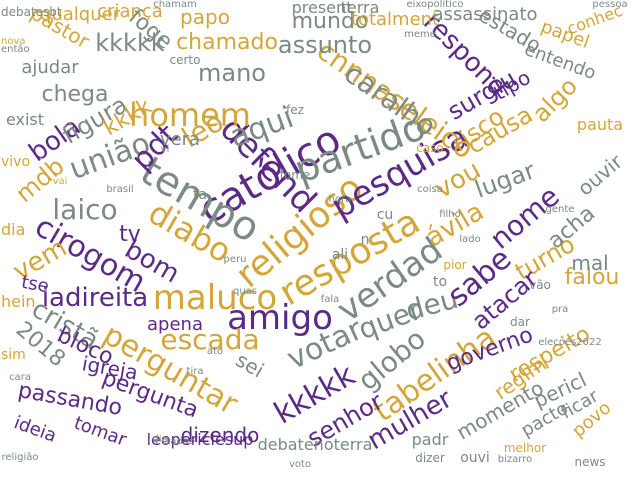 This screenshot has width=634, height=495. Describe the element at coordinates (13, 355) in the screenshot. I see `word-115: sim` at that location.